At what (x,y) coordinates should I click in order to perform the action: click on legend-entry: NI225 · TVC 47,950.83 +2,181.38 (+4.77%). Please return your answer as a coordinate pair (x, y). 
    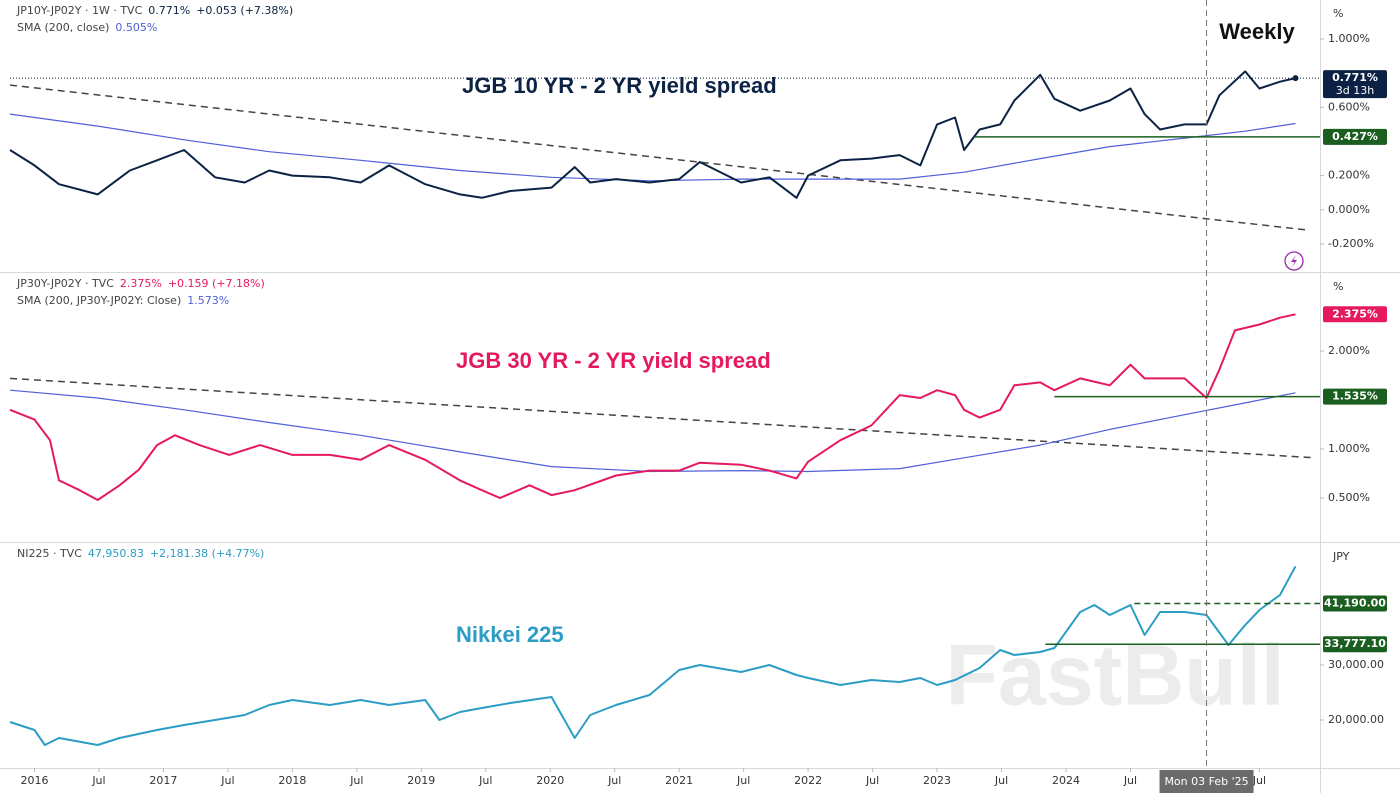
    Looking at the image, I should click on (140, 553).